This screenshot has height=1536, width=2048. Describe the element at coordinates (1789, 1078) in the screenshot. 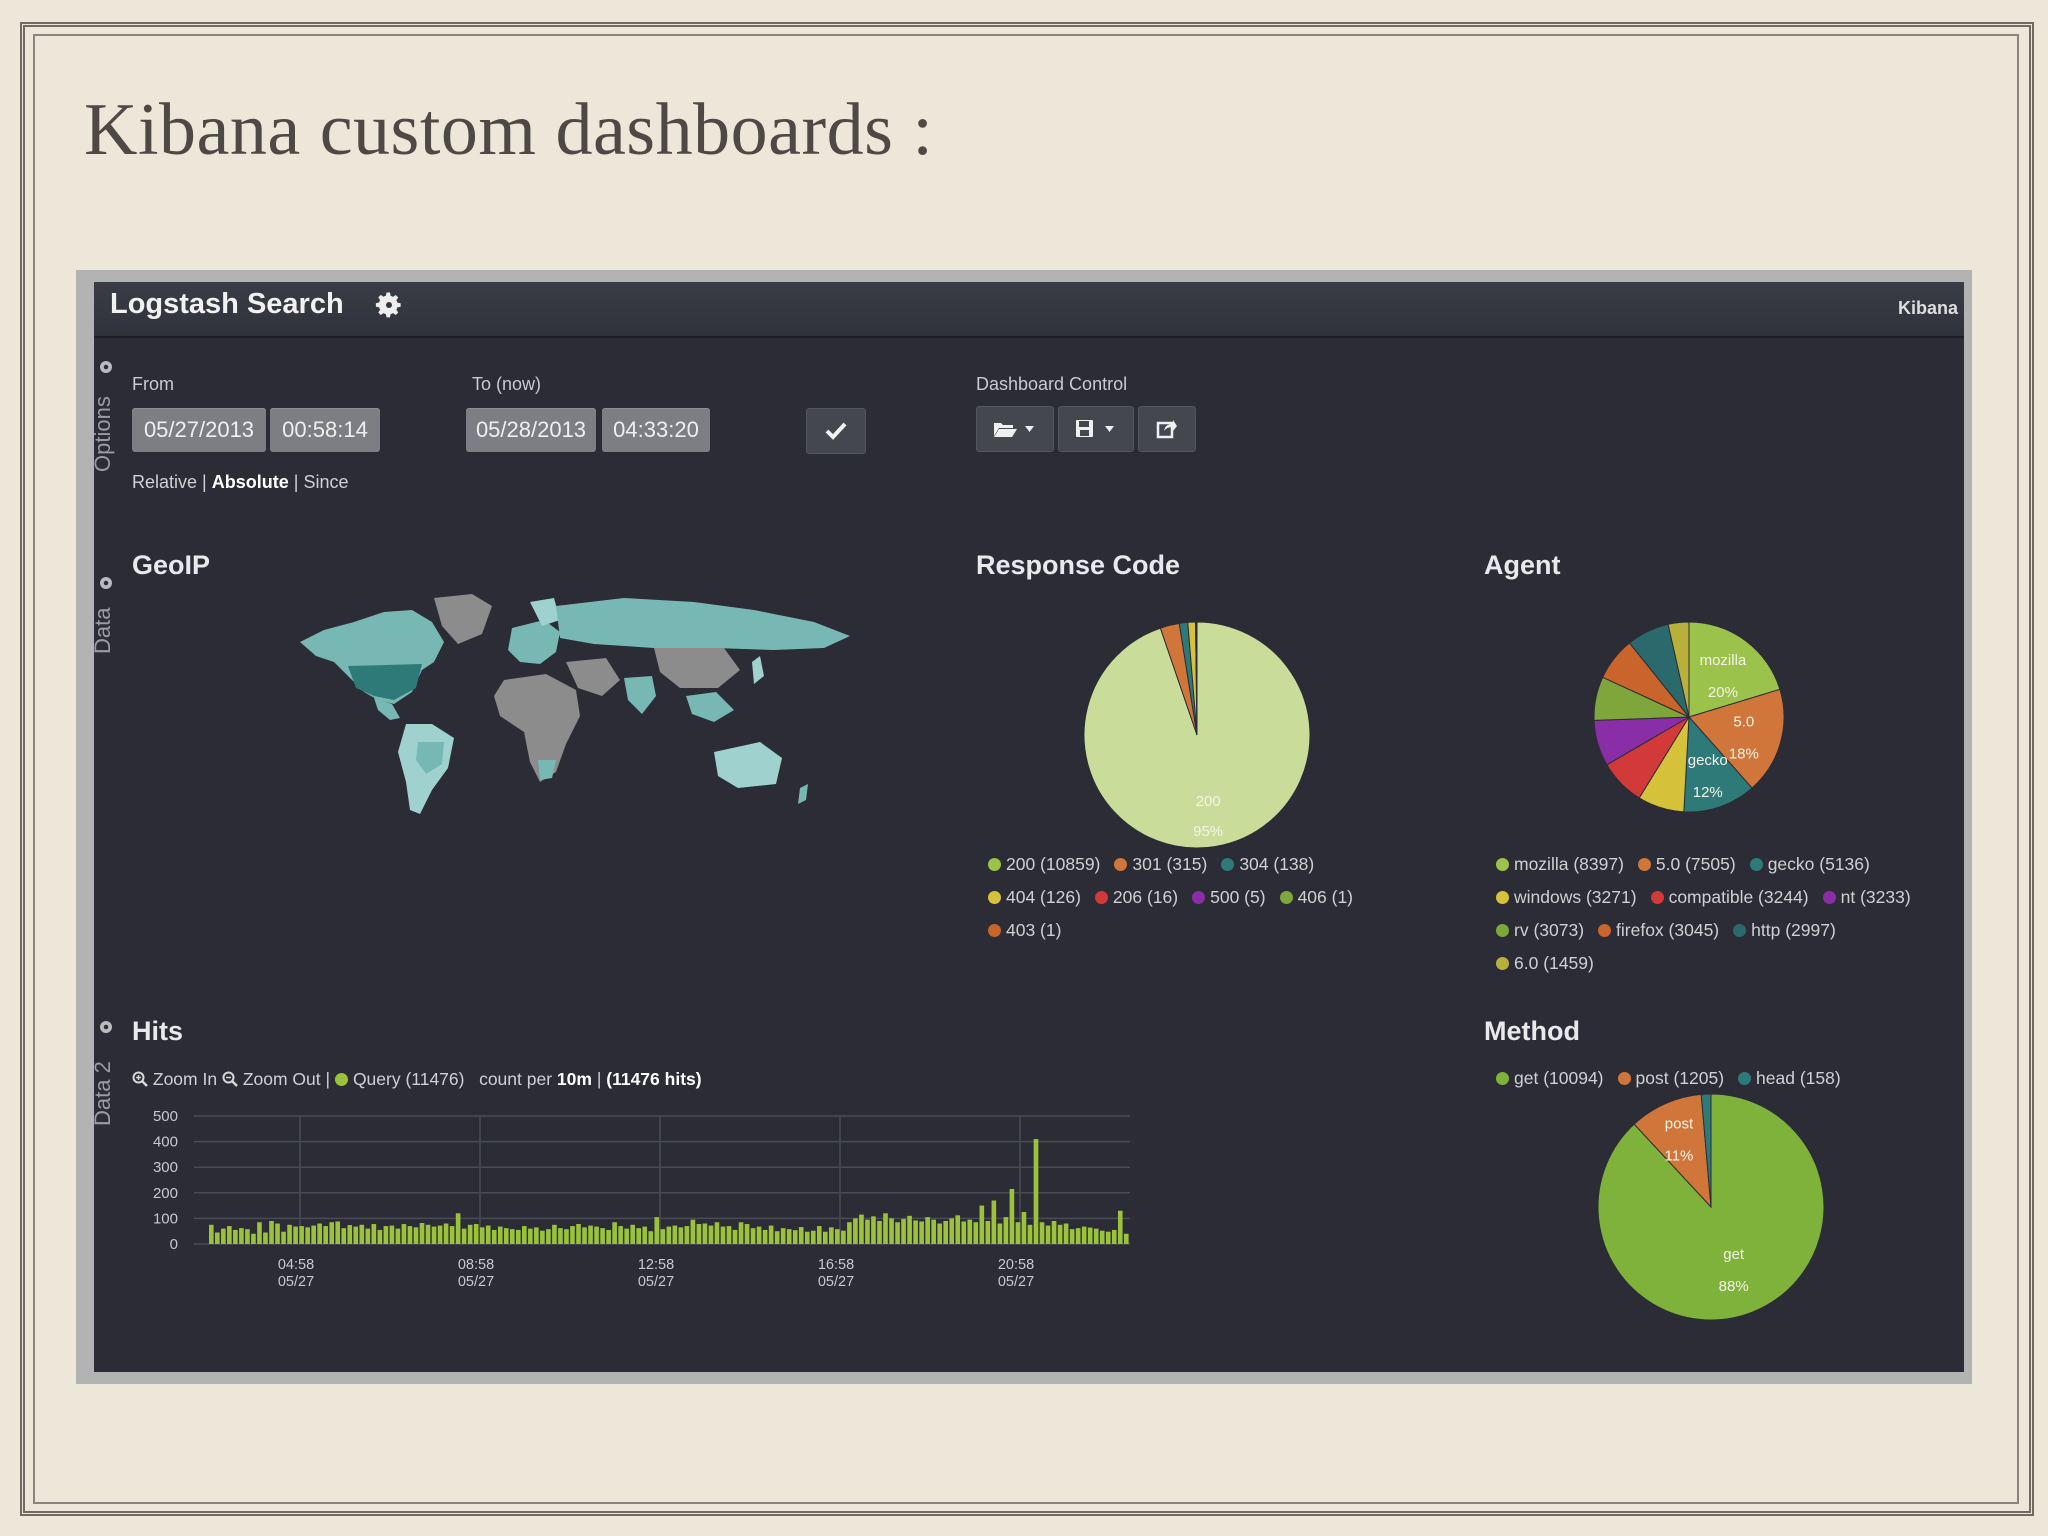

I see `method-legend-item: head (158)` at that location.